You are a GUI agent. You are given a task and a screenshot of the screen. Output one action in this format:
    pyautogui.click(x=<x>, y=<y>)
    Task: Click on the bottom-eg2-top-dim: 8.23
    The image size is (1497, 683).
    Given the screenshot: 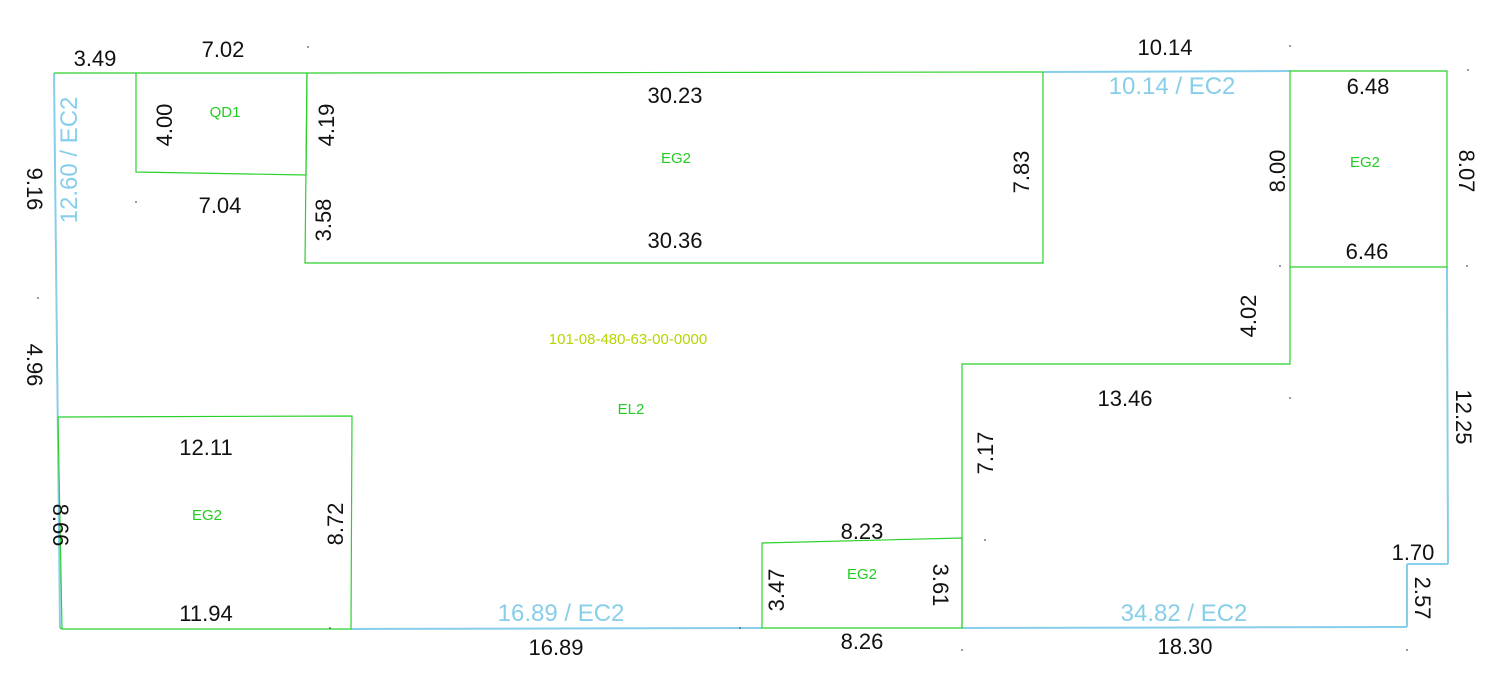 What is the action you would take?
    pyautogui.click(x=862, y=531)
    